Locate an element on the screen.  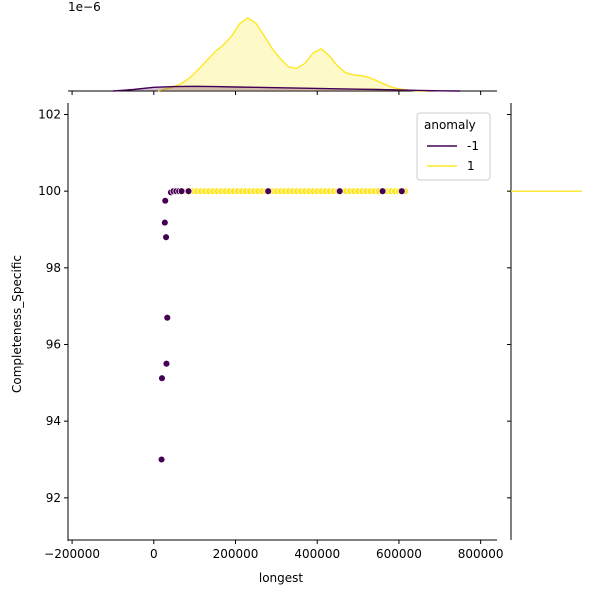
y-tick-label: 98 is located at coordinates (53, 268).